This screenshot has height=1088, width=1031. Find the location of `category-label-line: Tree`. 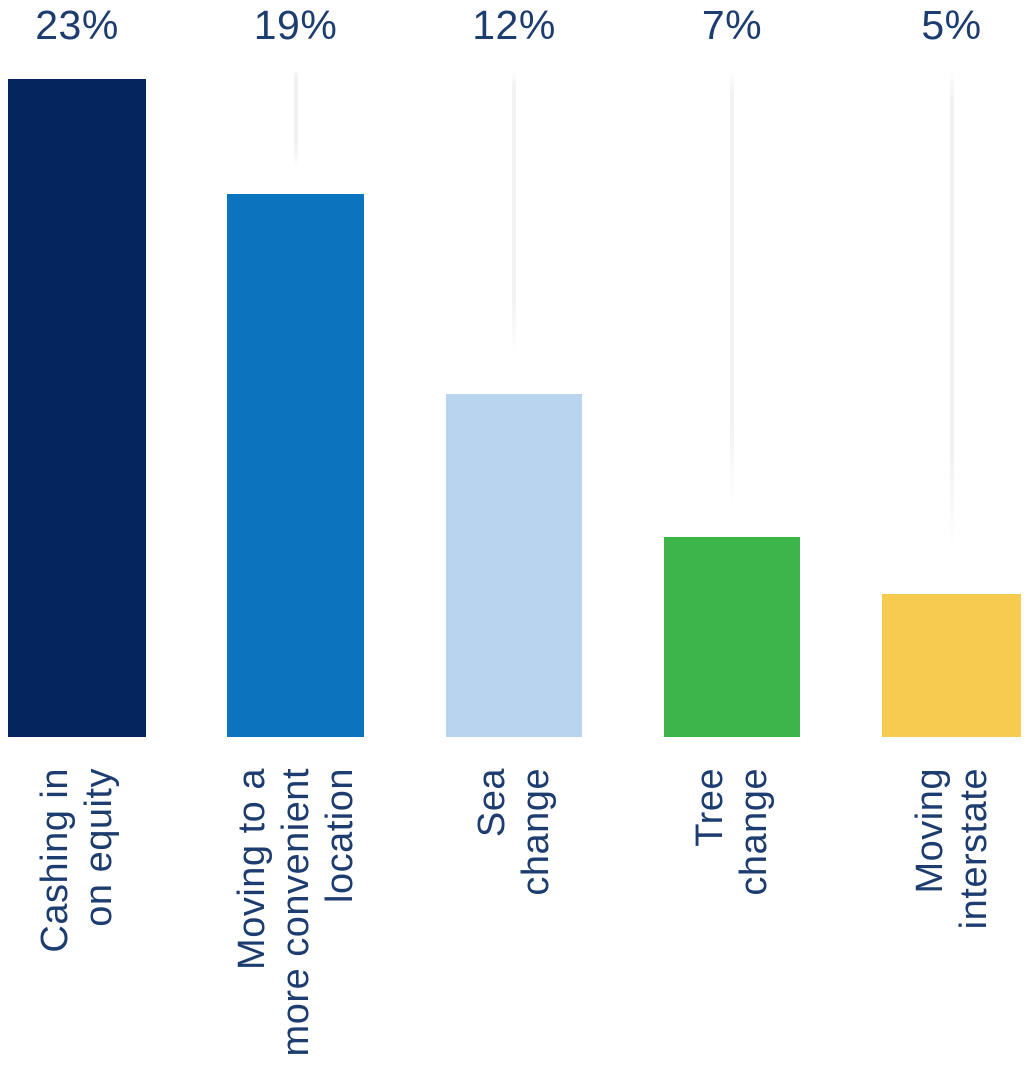

category-label-line: Tree is located at coordinates (710, 807).